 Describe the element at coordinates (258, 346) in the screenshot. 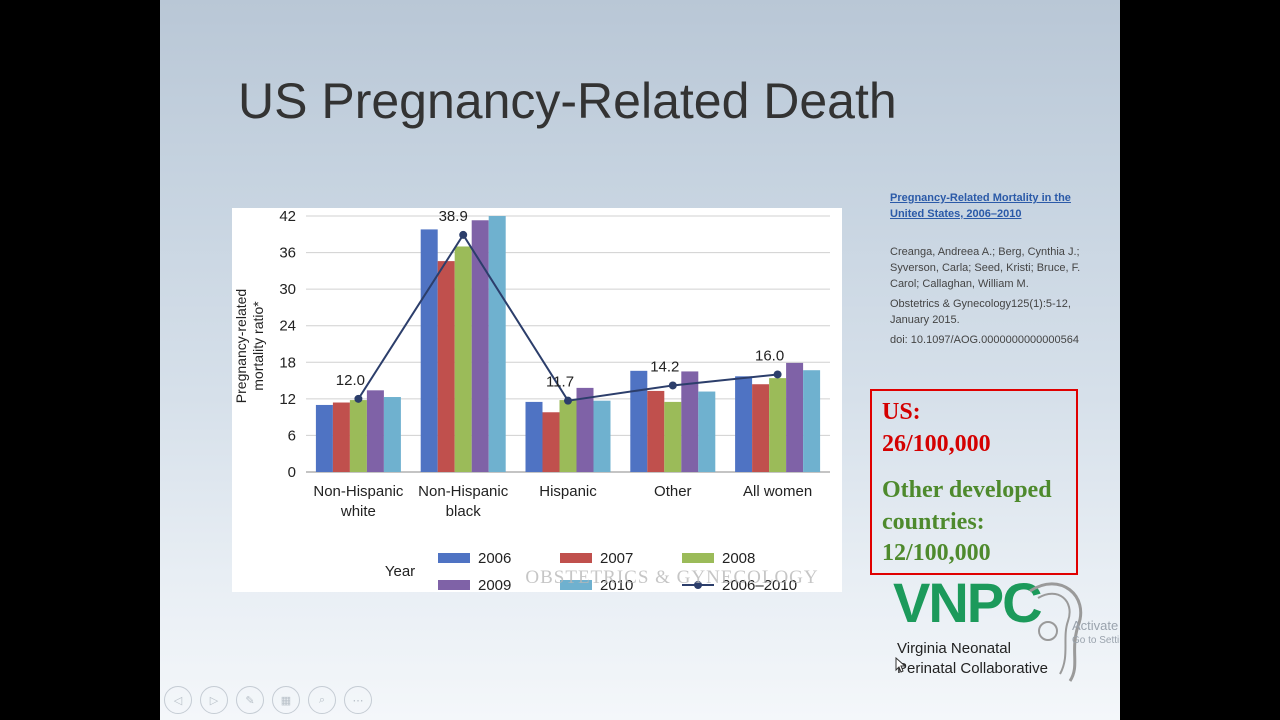

I see `y-axis-label-line2: mortality ratio*` at that location.